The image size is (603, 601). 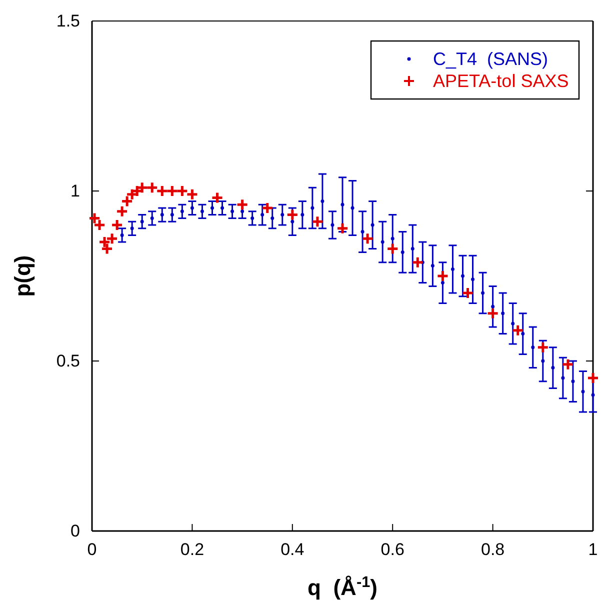 I want to click on y-tick-label: 1, so click(x=75, y=190).